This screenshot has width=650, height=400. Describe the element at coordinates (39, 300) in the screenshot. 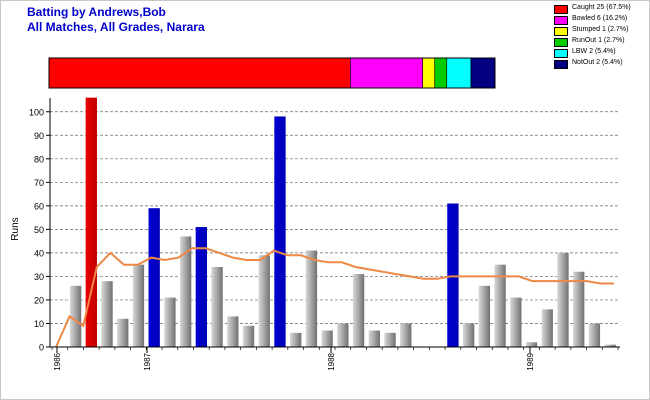

I see `y-tick-label: 20` at that location.